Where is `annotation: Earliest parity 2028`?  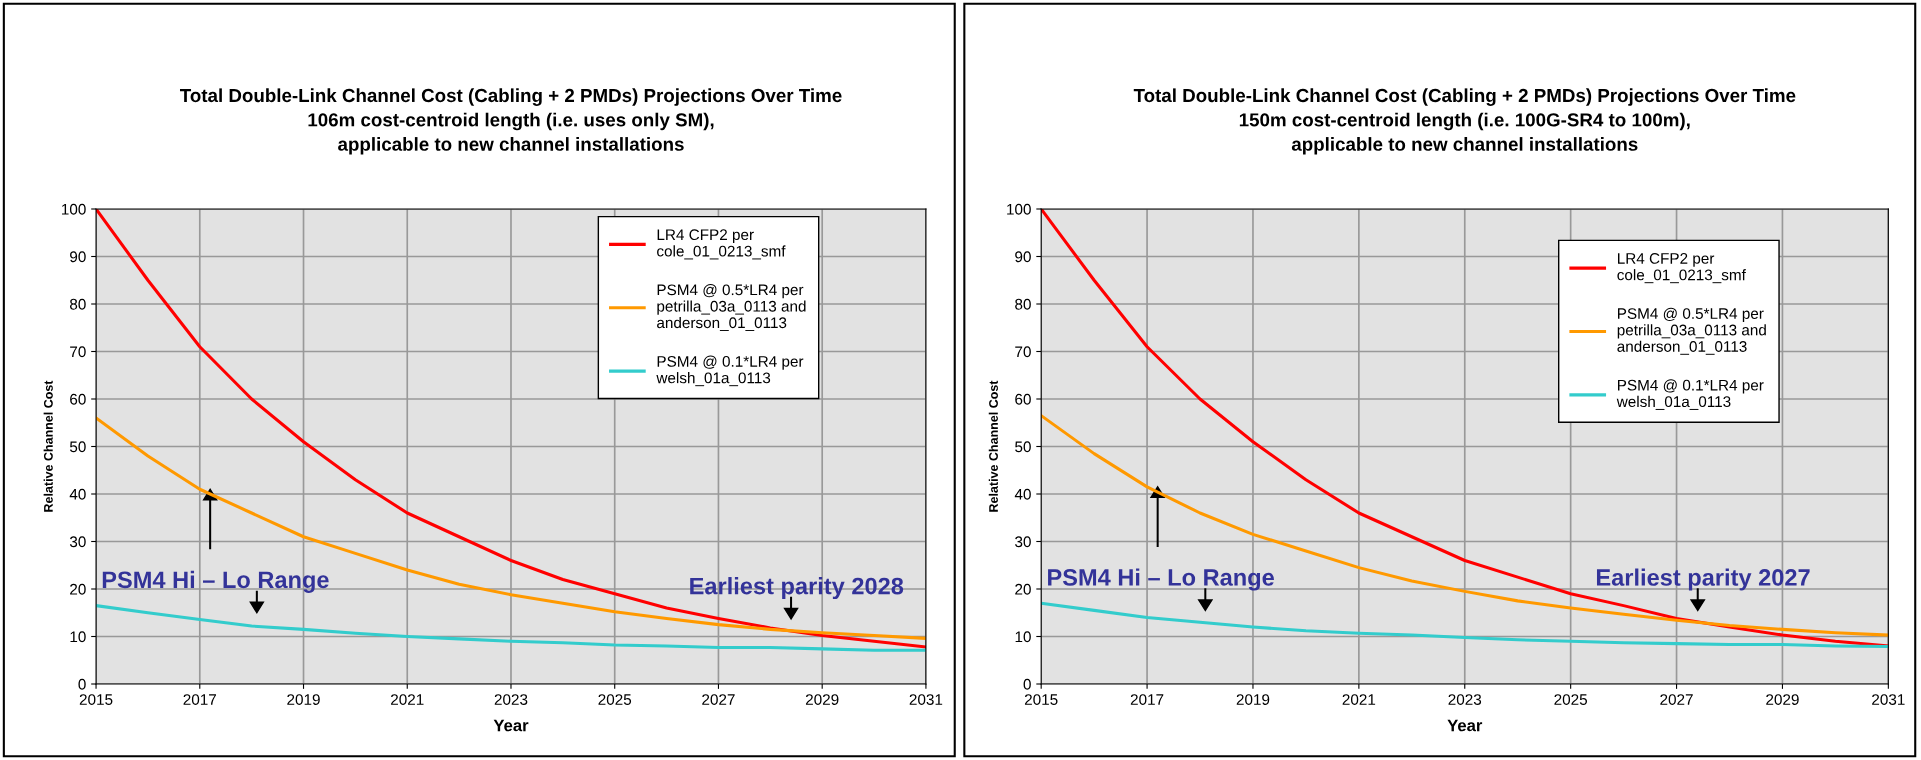
annotation: Earliest parity 2028 is located at coordinates (797, 588).